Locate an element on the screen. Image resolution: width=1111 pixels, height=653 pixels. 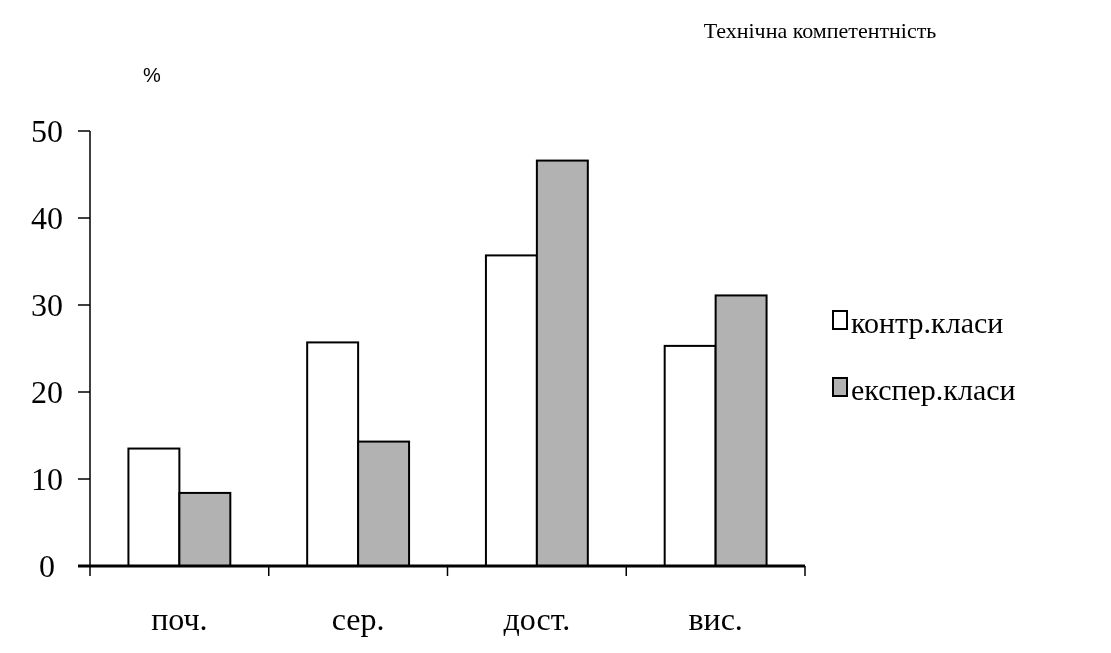
x-tick-label: дост. is located at coordinates (537, 619).